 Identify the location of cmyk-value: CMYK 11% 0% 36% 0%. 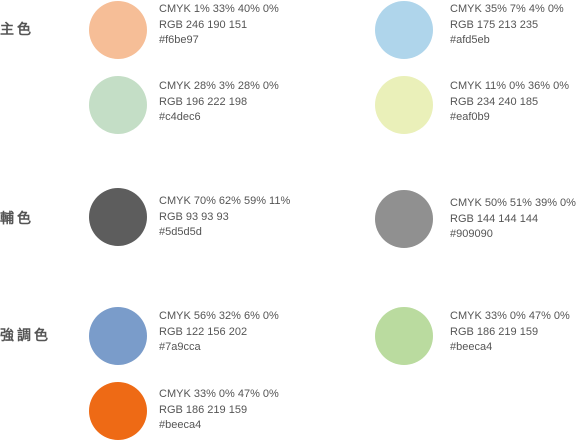
(510, 86).